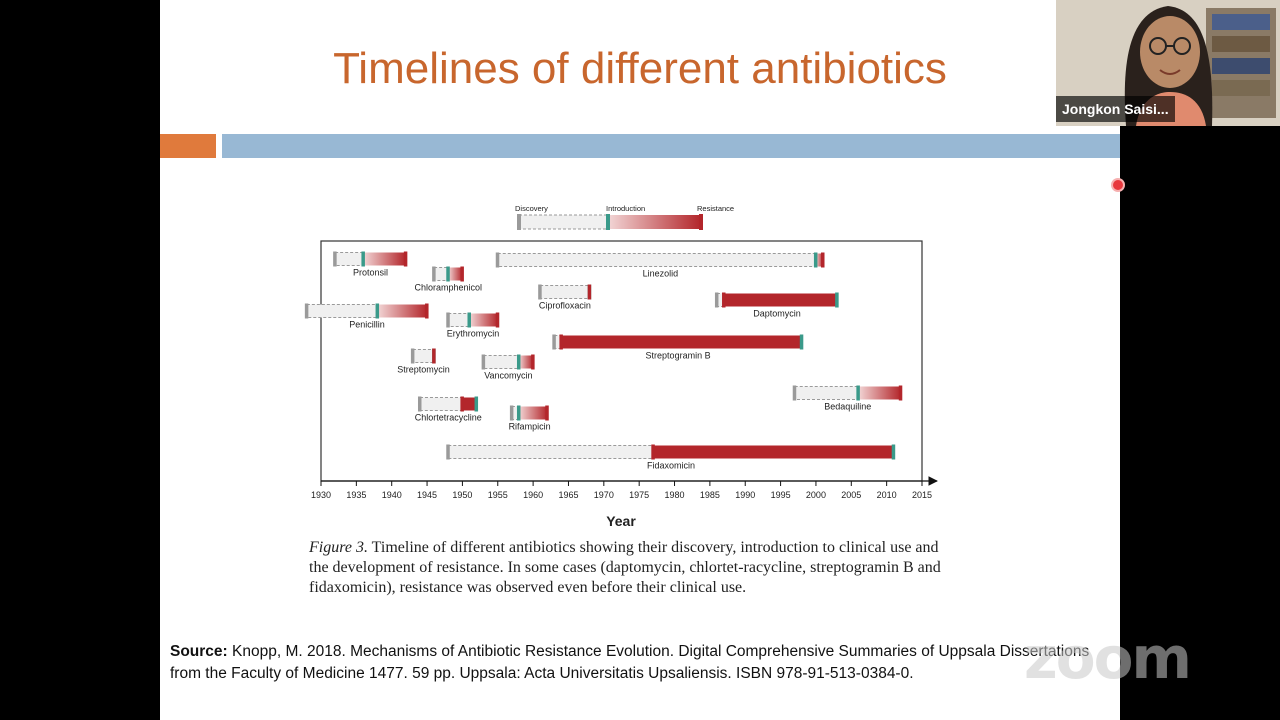 The height and width of the screenshot is (720, 1280). Describe the element at coordinates (530, 427) in the screenshot. I see `antibiotic-label: Rifampicin` at that location.